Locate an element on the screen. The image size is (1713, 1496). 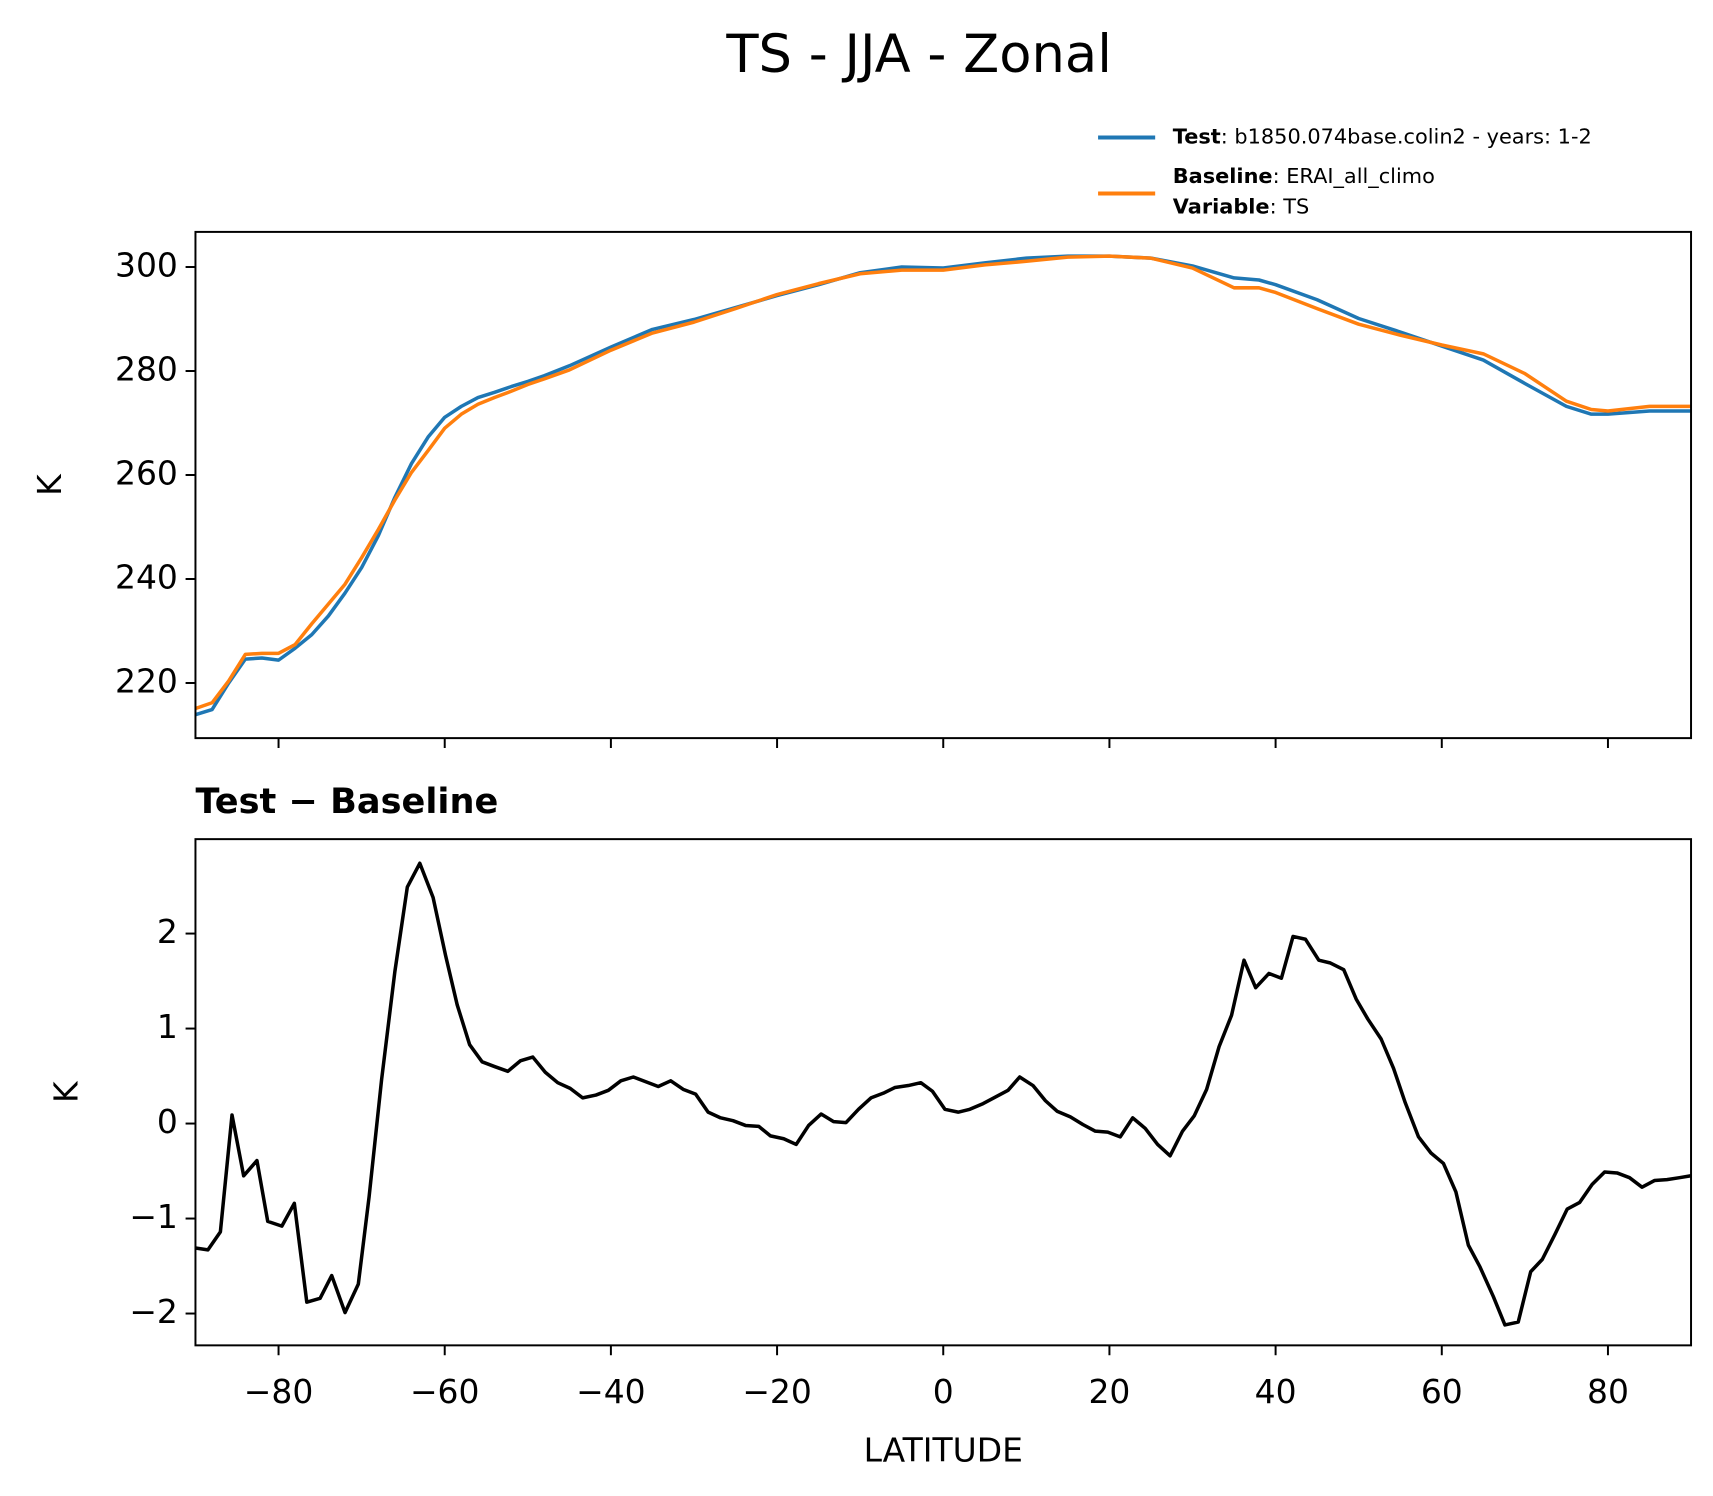
figure-title: TS - JJA - Zonal is located at coordinates (918, 54).